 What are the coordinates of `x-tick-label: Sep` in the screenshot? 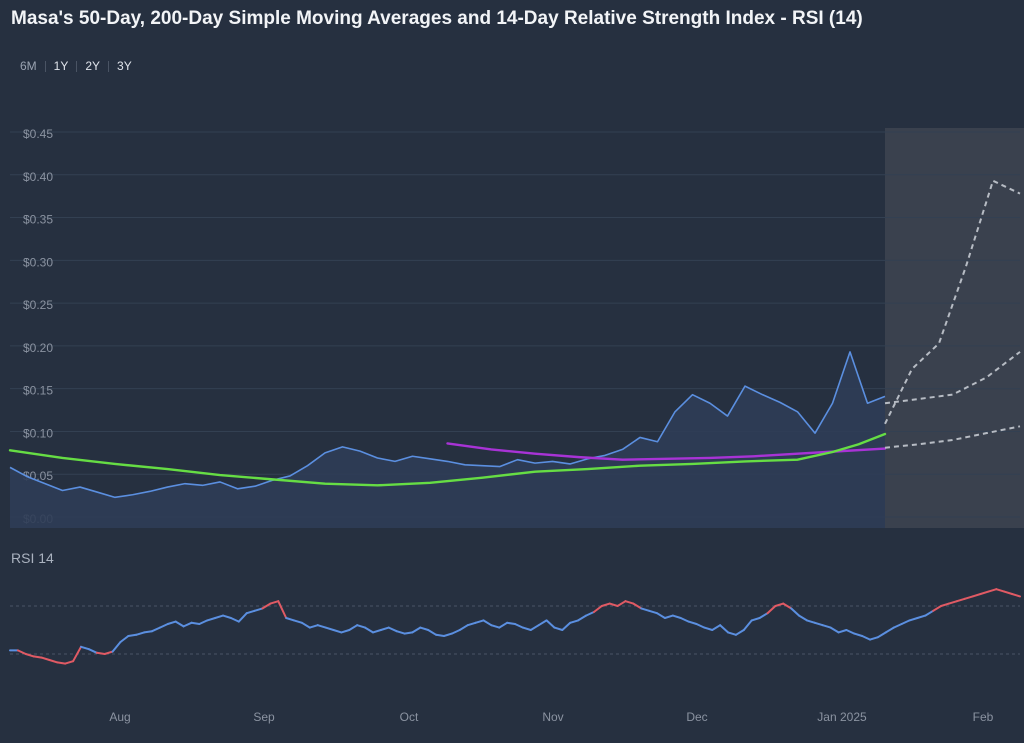 It's located at (264, 717).